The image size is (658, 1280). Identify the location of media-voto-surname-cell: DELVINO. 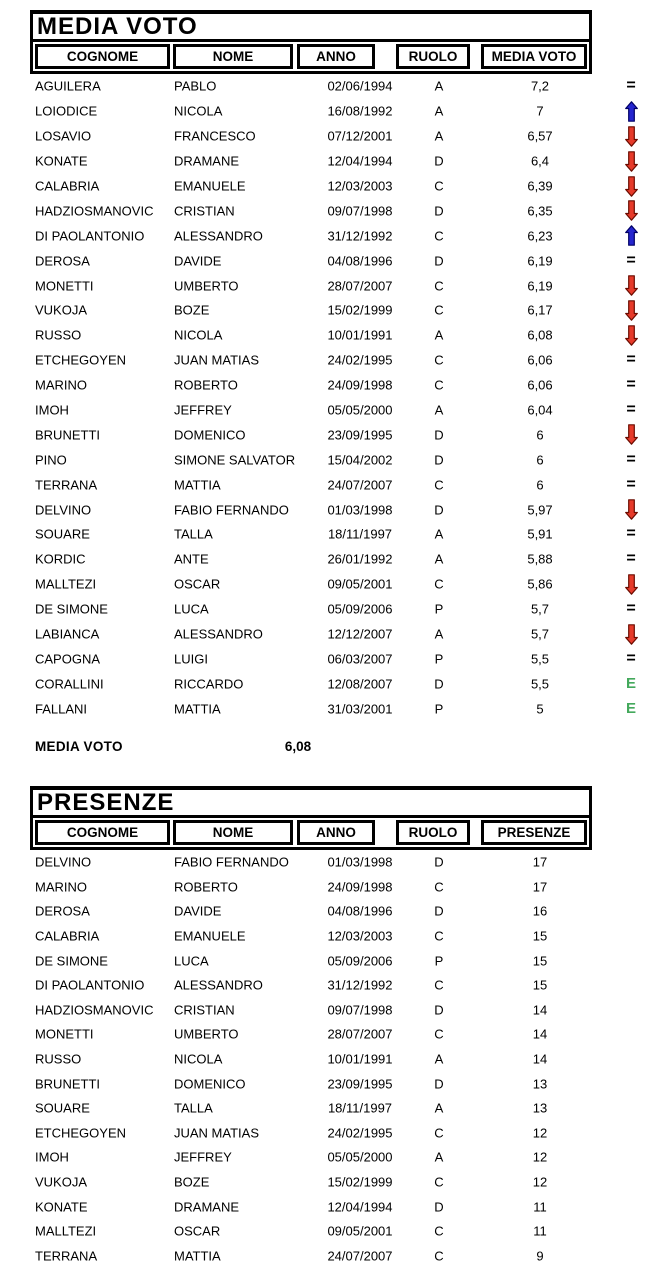
(63, 510).